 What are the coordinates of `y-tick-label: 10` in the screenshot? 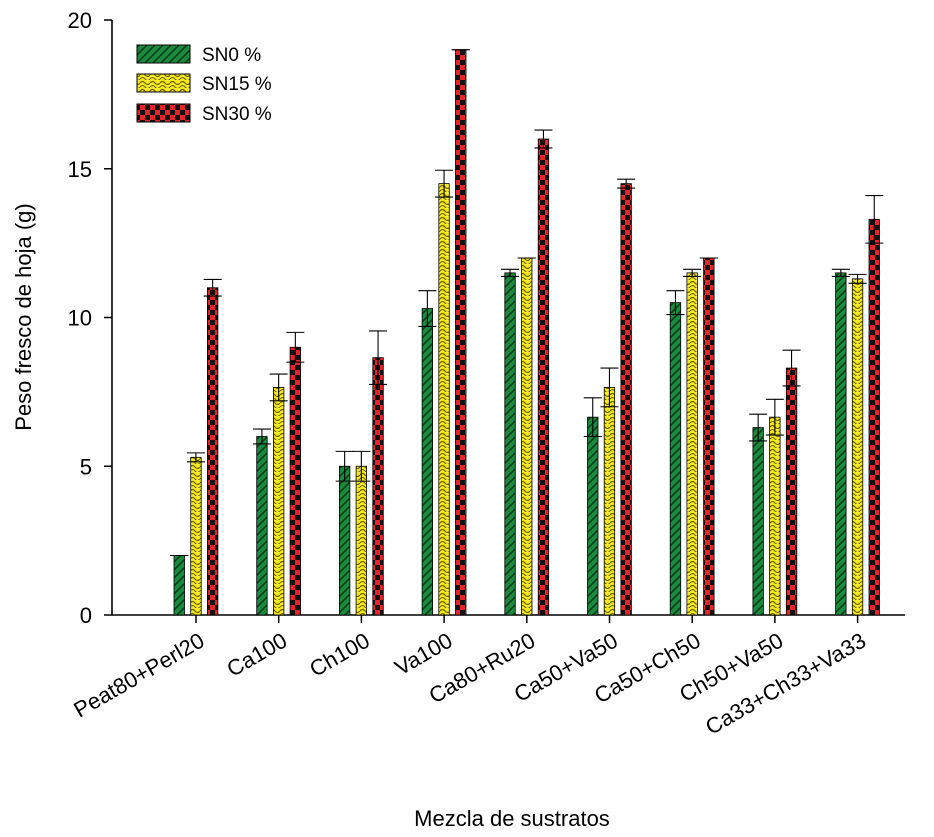 It's located at (80, 318).